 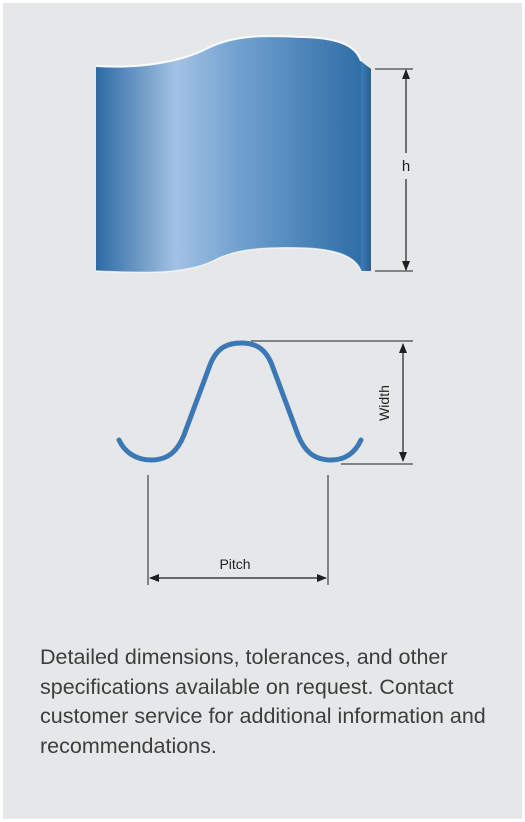 What do you see at coordinates (332, 402) in the screenshot?
I see `width-dimension: Width` at bounding box center [332, 402].